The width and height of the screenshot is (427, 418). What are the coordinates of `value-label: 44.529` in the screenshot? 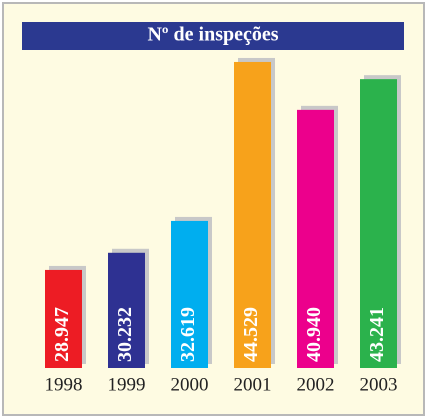 It's located at (251, 334).